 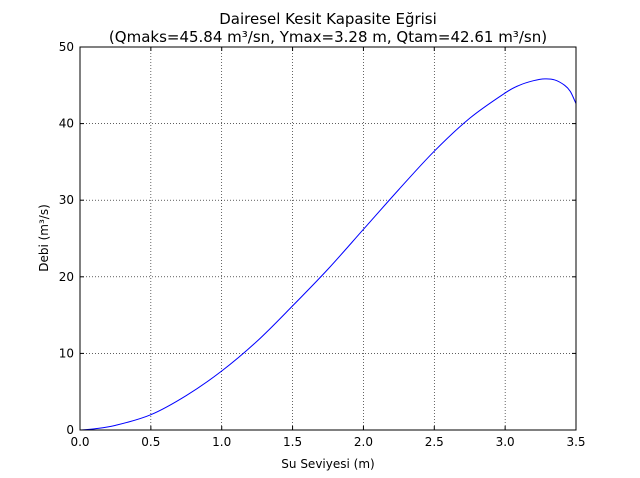 I want to click on x-tick-label: 3.0, so click(x=505, y=442).